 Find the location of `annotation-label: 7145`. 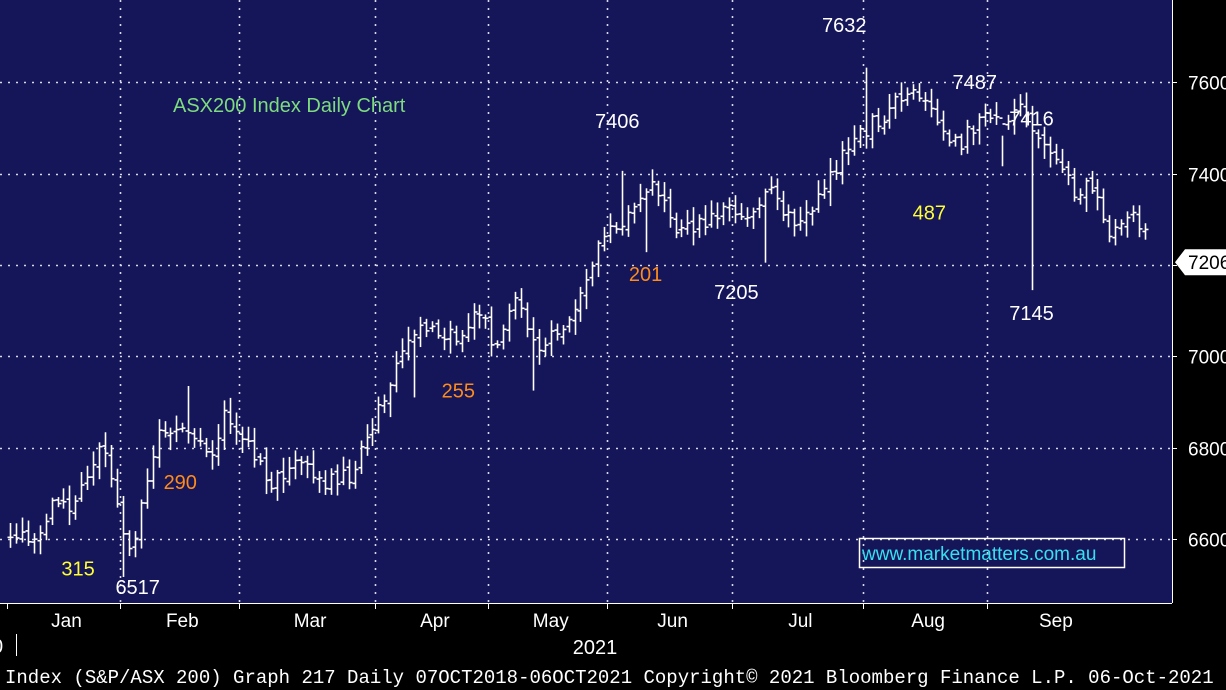

annotation-label: 7145 is located at coordinates (1031, 314).